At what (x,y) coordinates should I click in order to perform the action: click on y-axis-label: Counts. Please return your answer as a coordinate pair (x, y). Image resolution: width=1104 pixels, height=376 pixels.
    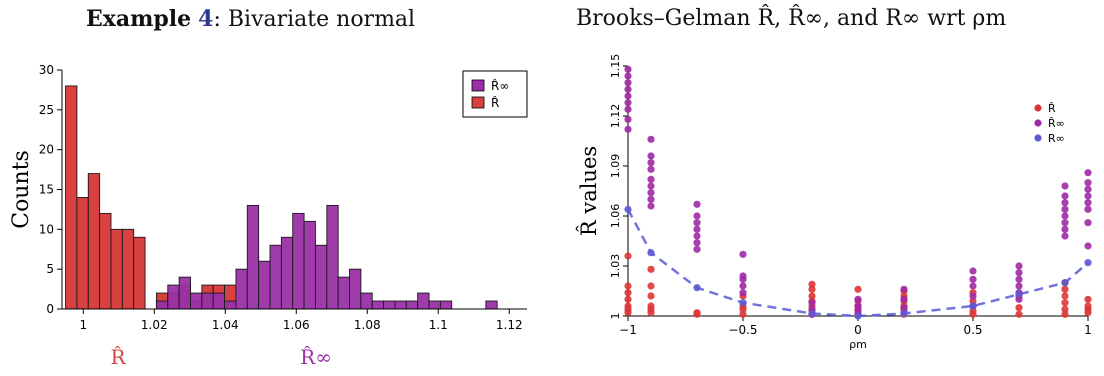
    Looking at the image, I should click on (21, 189).